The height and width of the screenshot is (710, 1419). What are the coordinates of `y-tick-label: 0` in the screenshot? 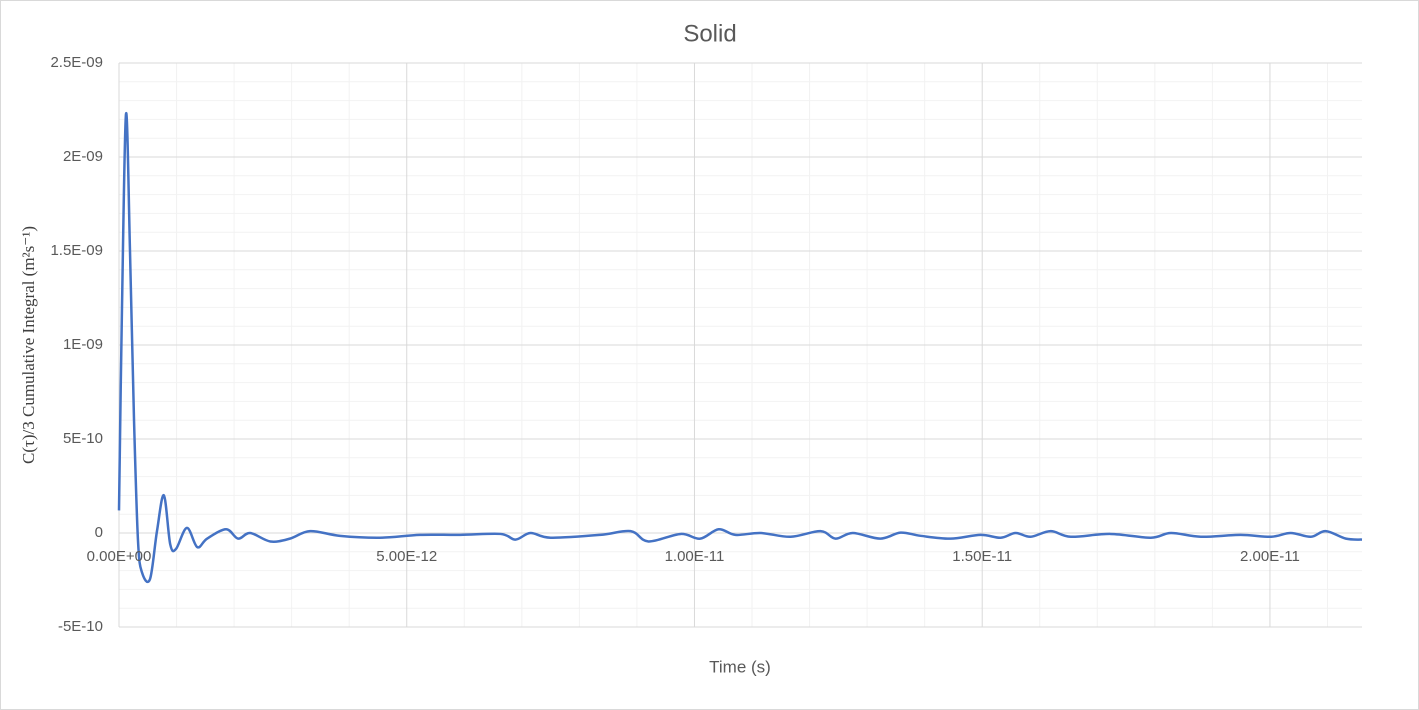 It's located at (99, 532).